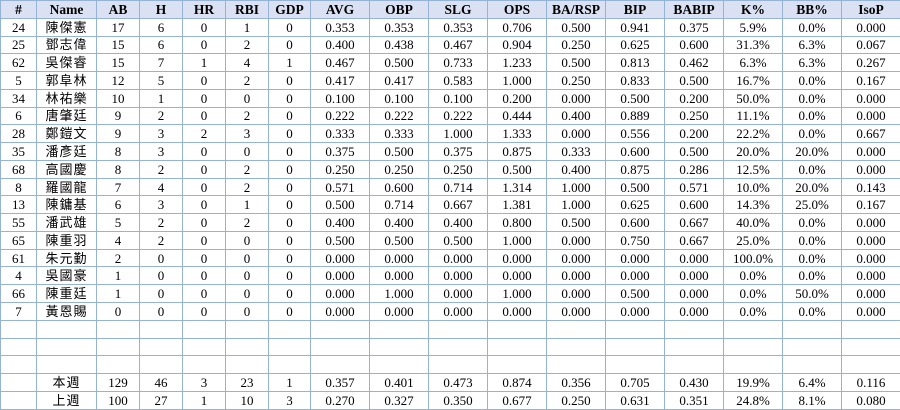 This screenshot has height=410, width=900. What do you see at coordinates (19, 63) in the screenshot?
I see `table-cell: 62` at bounding box center [19, 63].